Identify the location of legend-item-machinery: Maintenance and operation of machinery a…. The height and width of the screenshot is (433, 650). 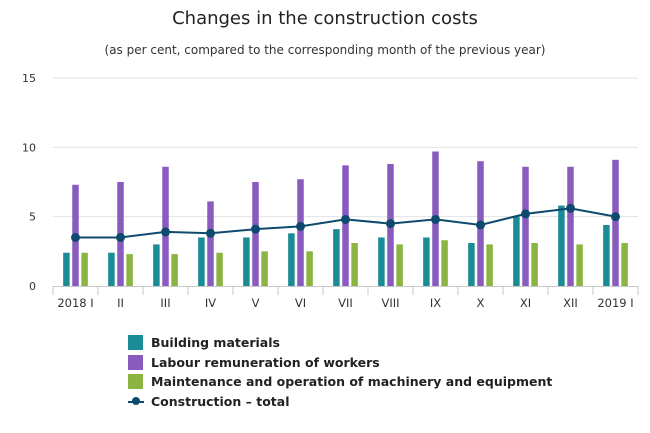
(340, 382).